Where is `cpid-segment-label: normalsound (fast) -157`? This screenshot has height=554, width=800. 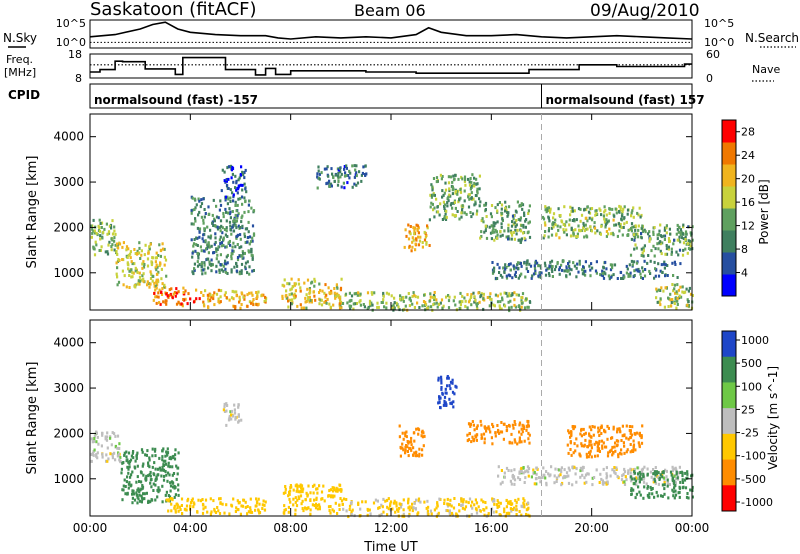 cpid-segment-label: normalsound (fast) -157 is located at coordinates (176, 100).